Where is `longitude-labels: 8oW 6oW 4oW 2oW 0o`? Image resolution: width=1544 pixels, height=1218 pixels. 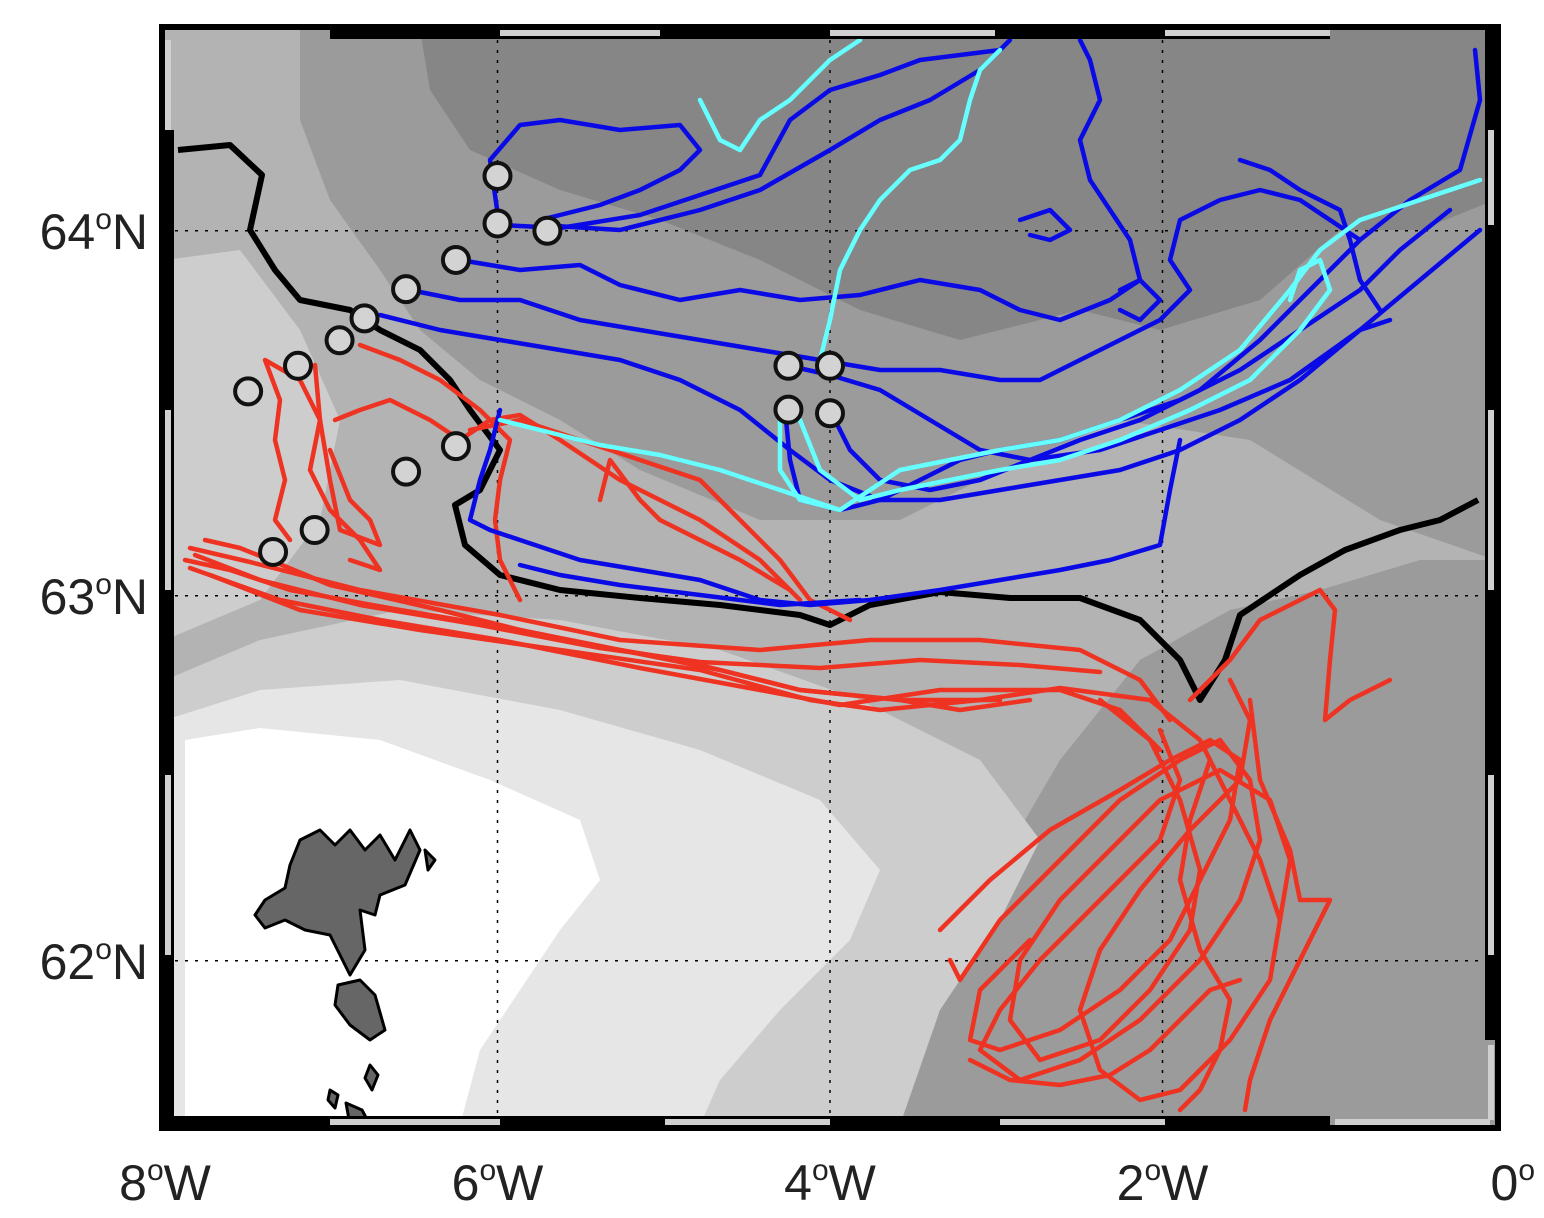
longitude-labels: 8oW 6oW 4oW 2oW 0o is located at coordinates (827, 1182).